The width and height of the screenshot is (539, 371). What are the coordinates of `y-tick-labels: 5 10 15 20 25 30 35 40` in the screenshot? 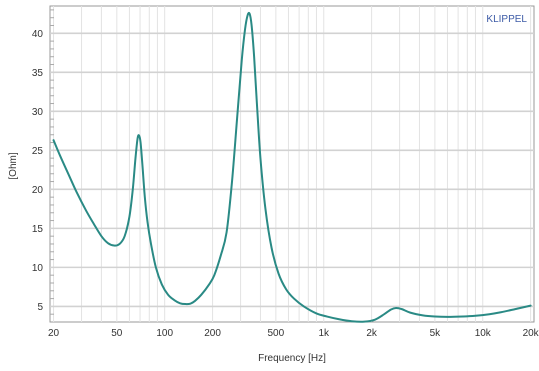 It's located at (38, 171).